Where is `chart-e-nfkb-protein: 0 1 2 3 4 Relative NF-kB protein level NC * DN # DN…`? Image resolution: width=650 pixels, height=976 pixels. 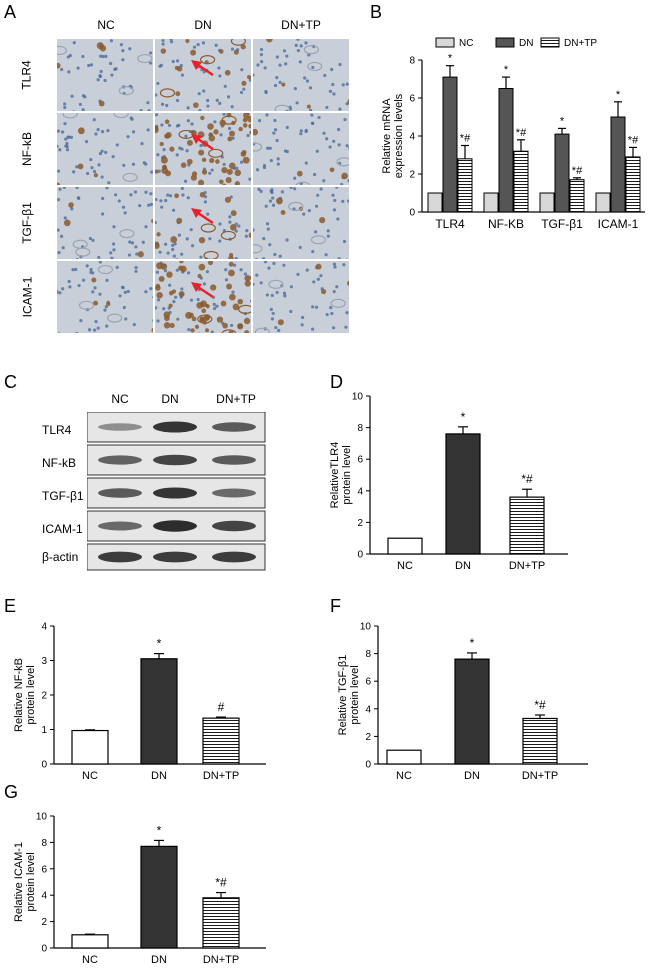
chart-e-nfkb-protein: 0 1 2 3 4 Relative NF-kB protein level NC * DN # DN… is located at coordinates (139, 702).